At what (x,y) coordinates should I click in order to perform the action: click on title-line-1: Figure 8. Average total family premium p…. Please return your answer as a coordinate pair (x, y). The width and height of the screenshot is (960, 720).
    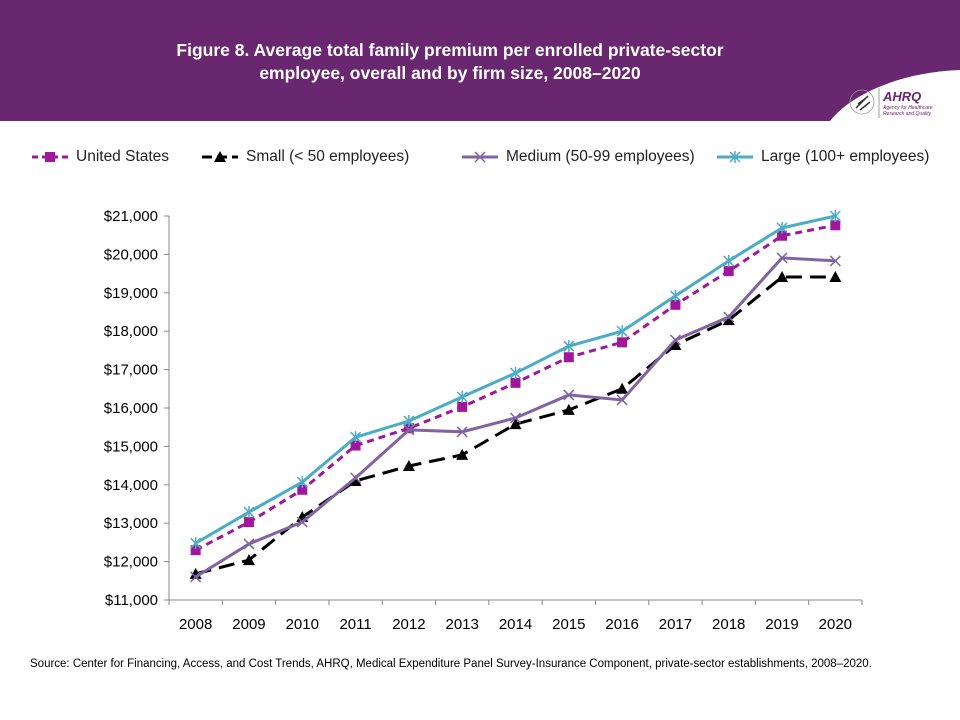
    Looking at the image, I should click on (450, 50).